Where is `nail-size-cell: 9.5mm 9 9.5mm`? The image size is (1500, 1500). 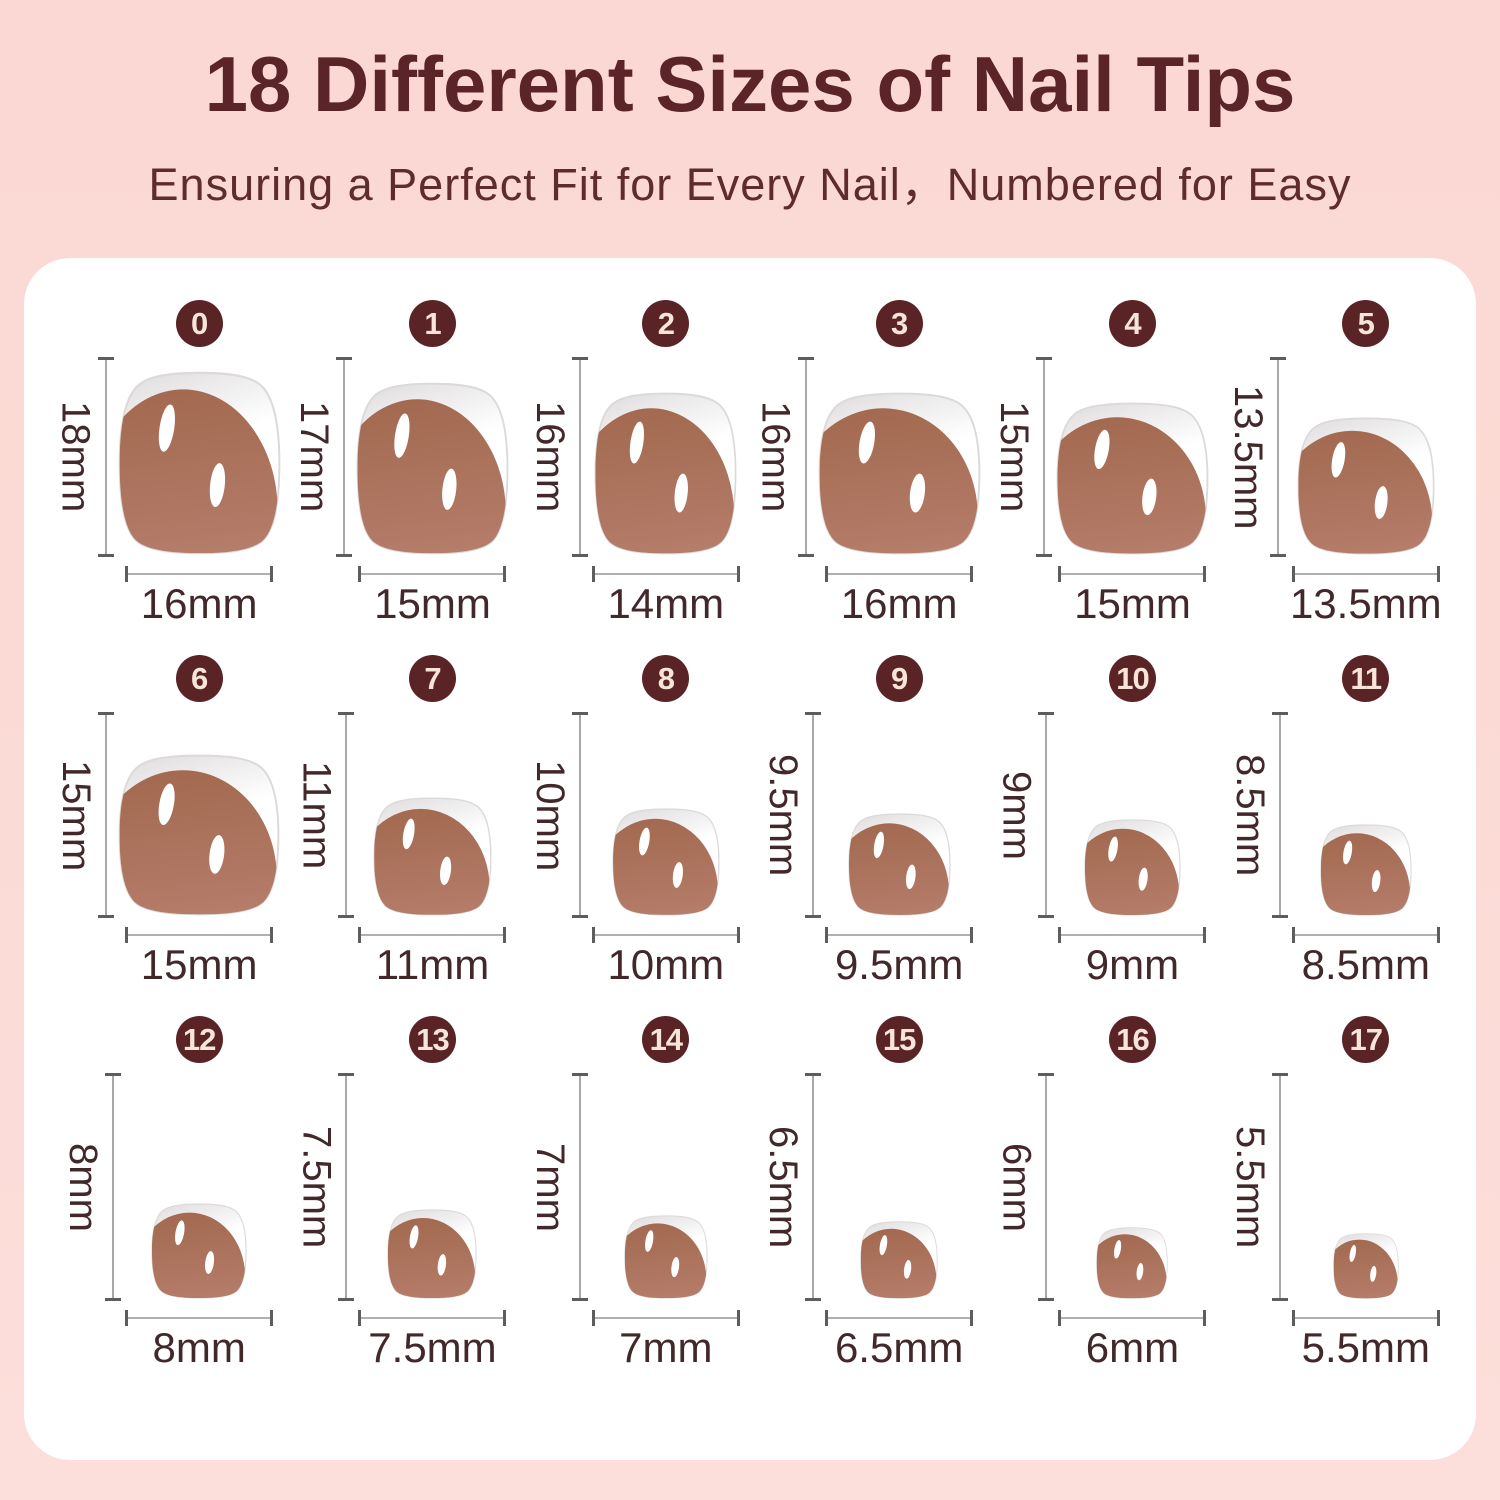 nail-size-cell: 9.5mm 9 9.5mm is located at coordinates (866, 821).